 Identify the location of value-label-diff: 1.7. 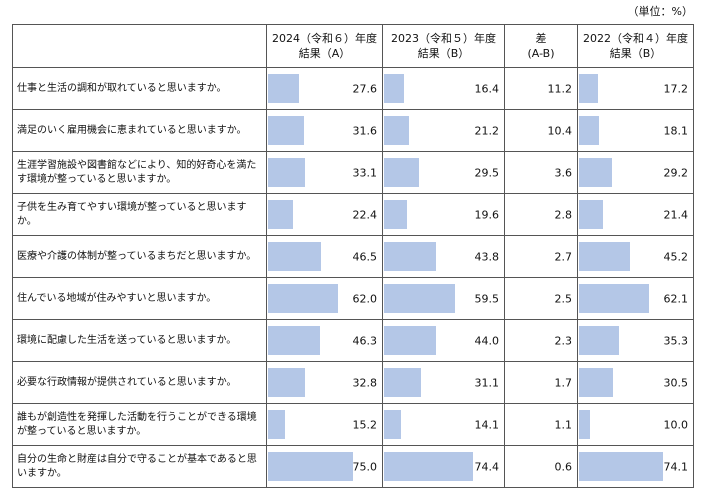
(563, 382).